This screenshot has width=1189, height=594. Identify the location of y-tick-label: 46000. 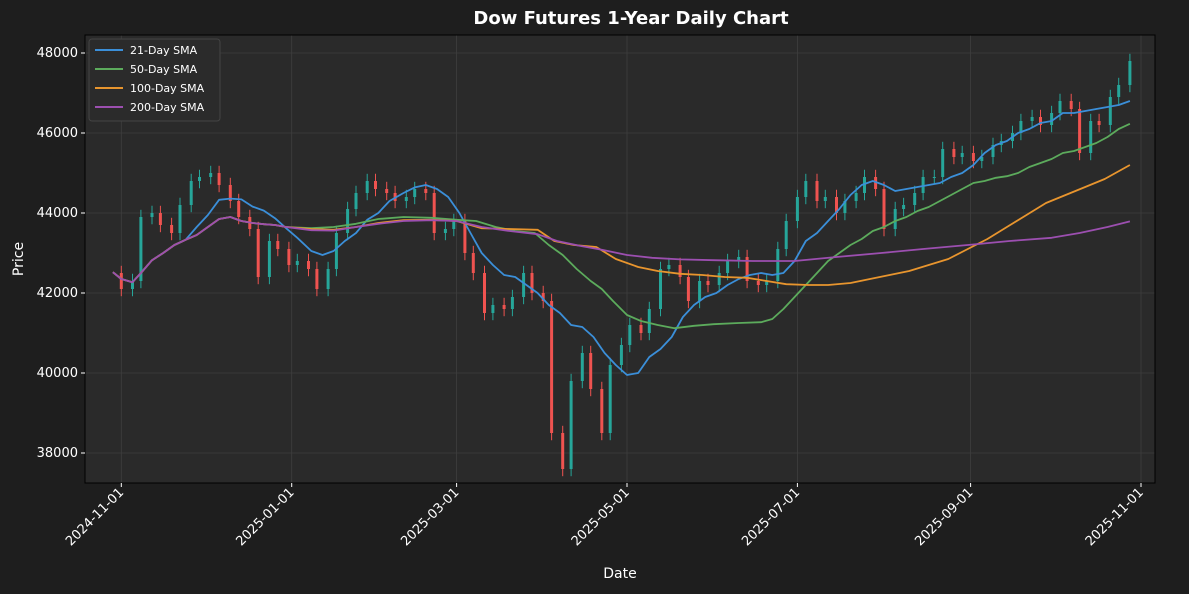
(57, 133).